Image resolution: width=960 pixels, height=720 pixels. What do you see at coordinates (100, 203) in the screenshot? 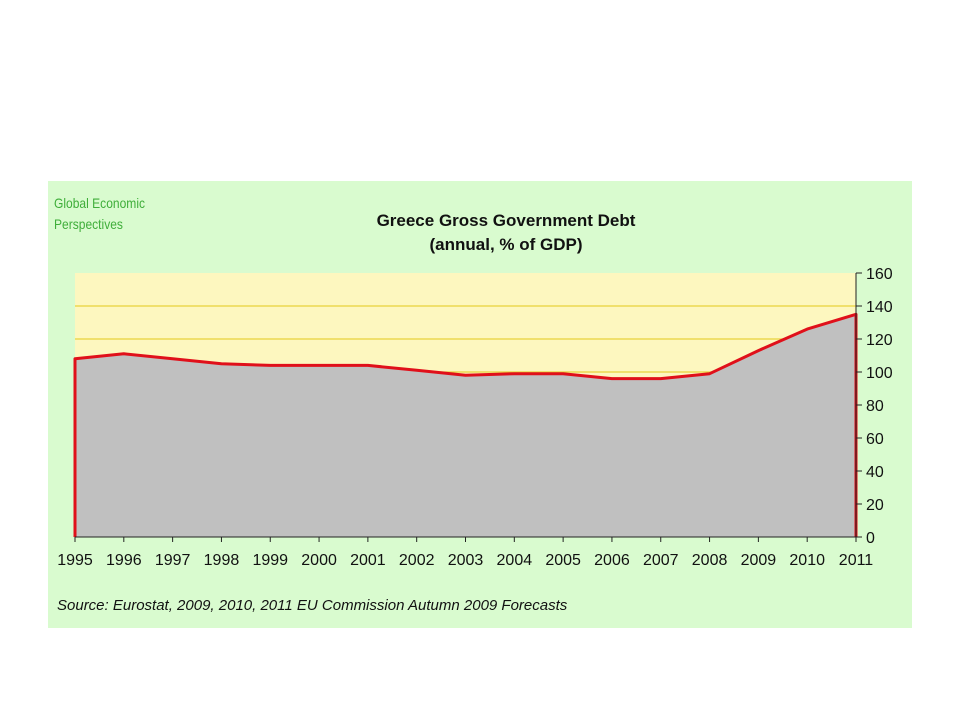
I see `logo-line-1: Global Economic` at bounding box center [100, 203].